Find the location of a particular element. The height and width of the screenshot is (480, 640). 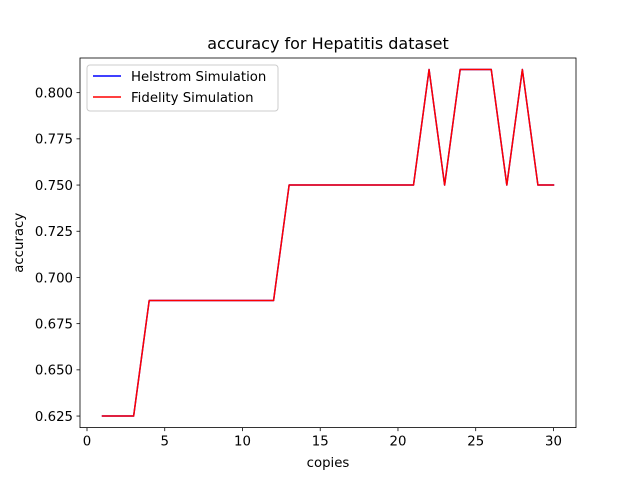

x-tick-label: 15 is located at coordinates (320, 442).